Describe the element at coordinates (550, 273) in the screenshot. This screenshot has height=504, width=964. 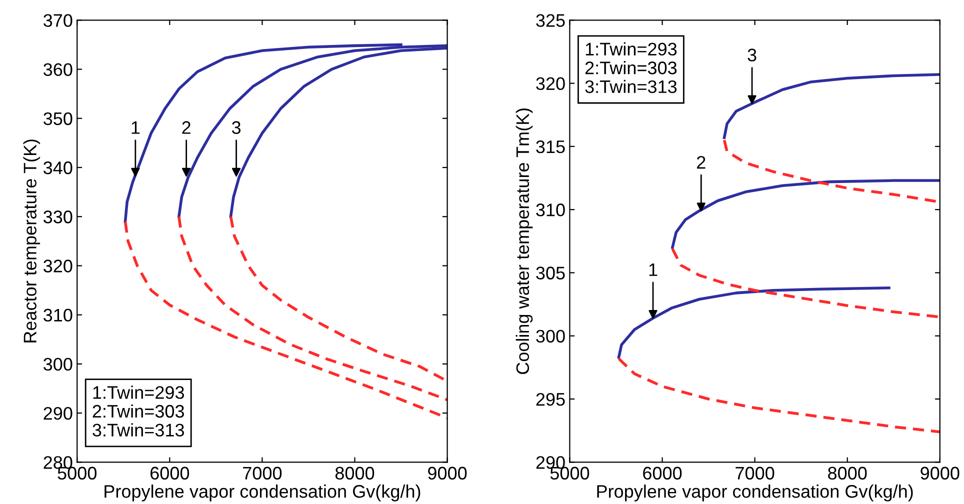
I see `y-tick-label: 305` at that location.